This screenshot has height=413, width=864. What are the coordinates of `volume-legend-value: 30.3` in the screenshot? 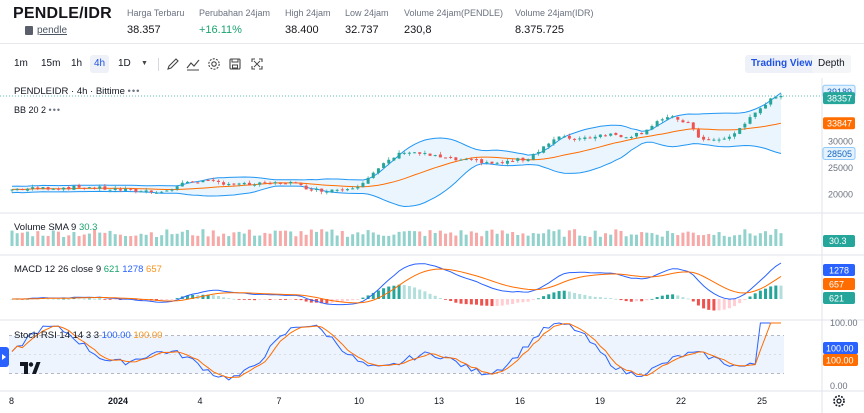 It's located at (88, 227).